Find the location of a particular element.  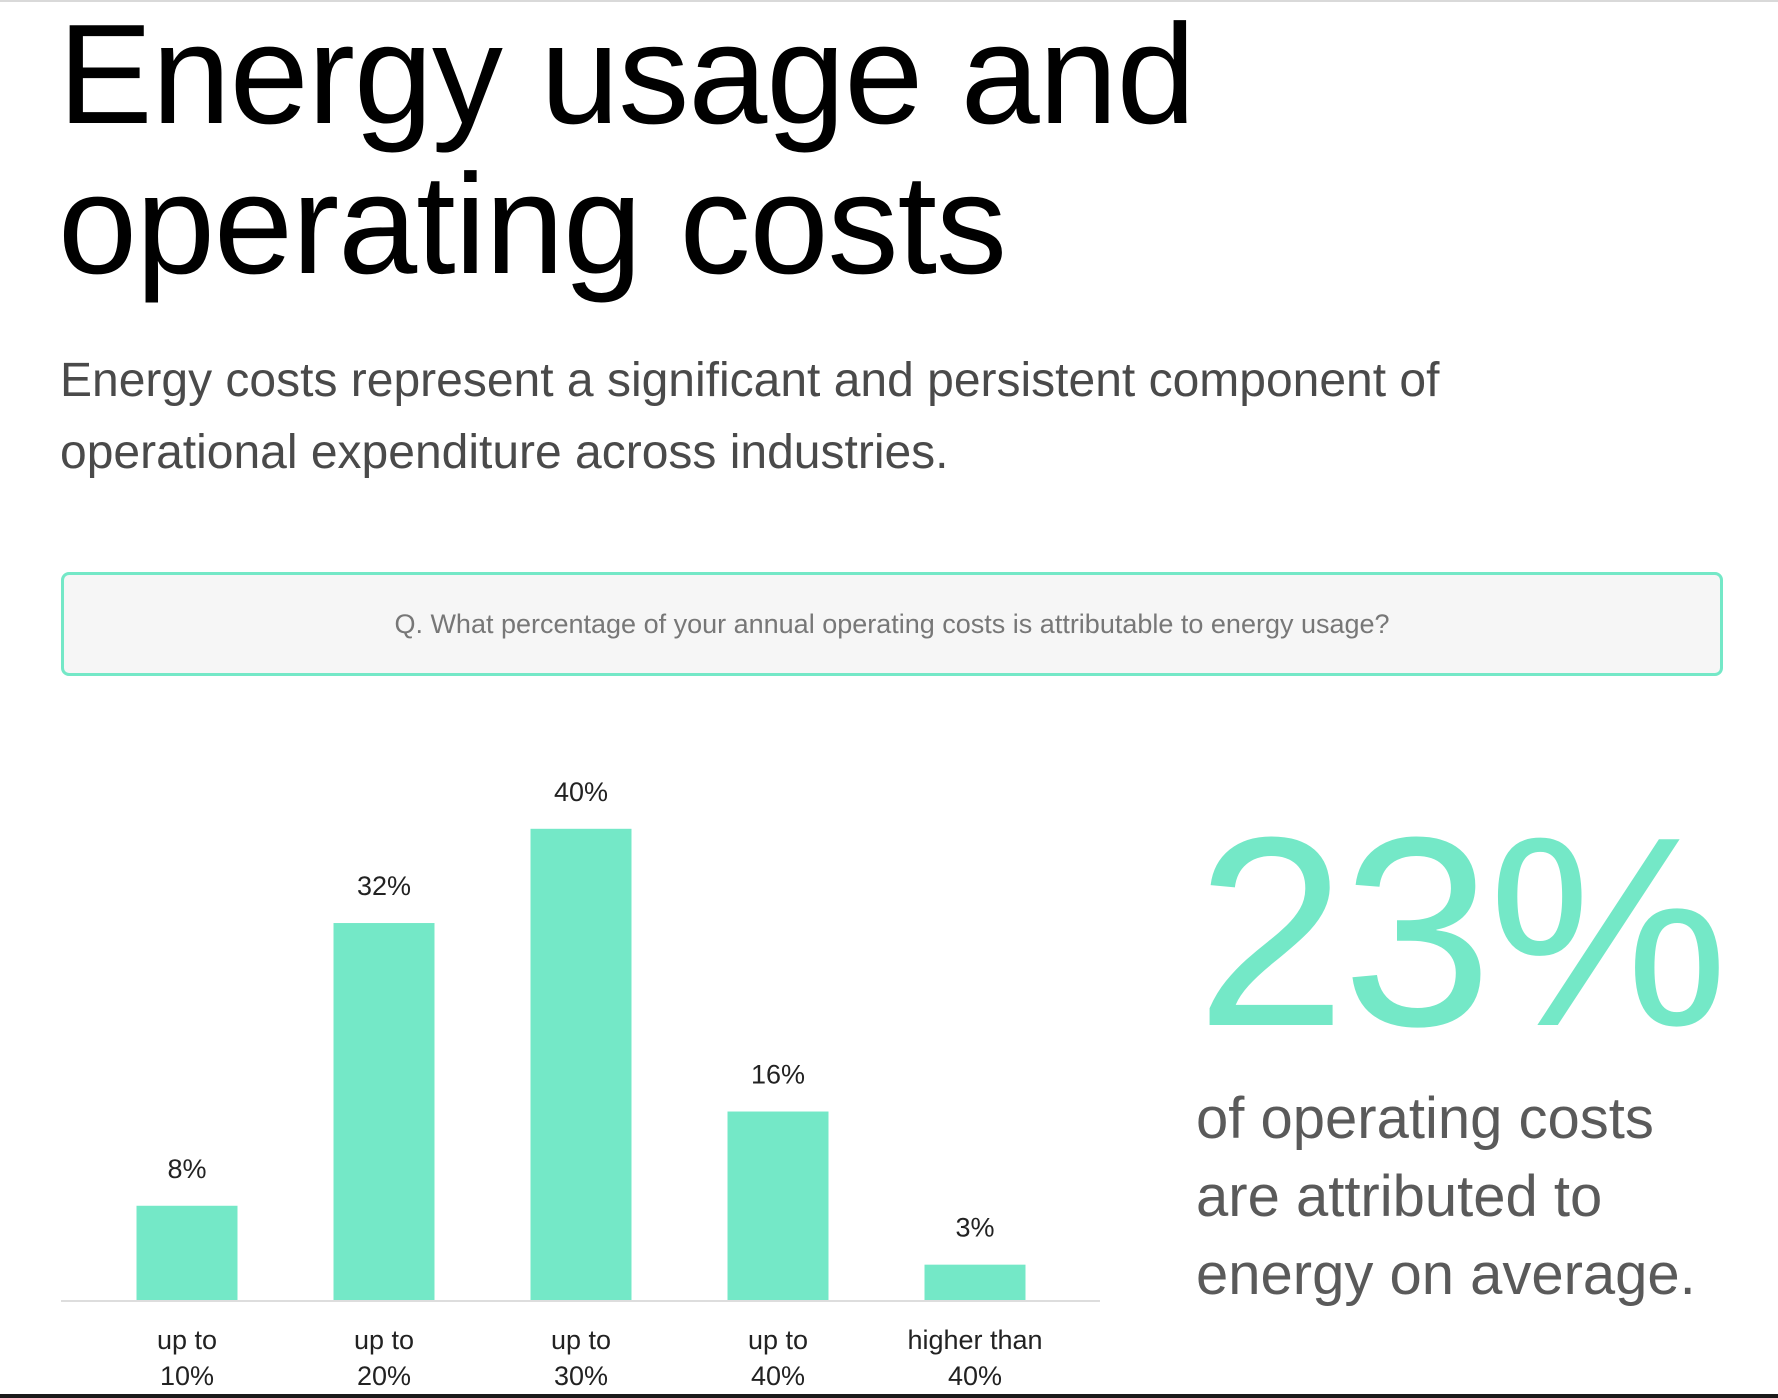

category-label-2-line-2: 30% is located at coordinates (581, 1376).